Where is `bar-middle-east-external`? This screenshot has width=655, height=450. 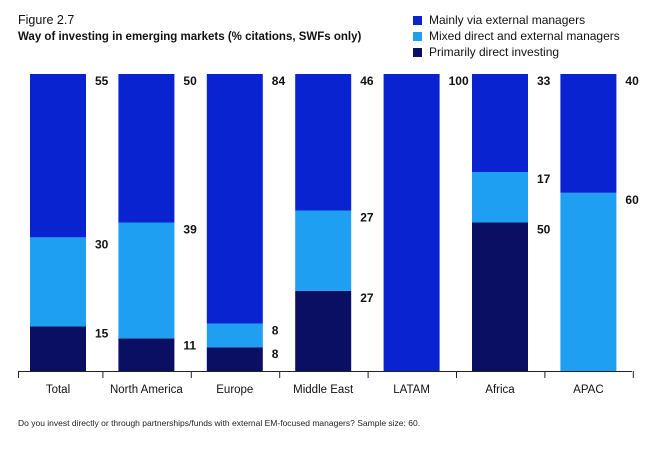
bar-middle-east-external is located at coordinates (323, 142).